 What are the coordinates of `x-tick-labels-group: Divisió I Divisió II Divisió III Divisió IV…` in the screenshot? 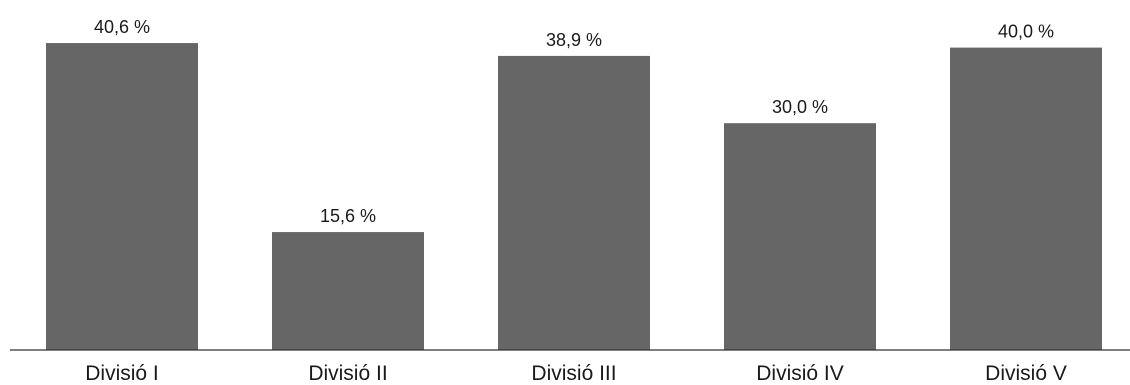 It's located at (576, 373).